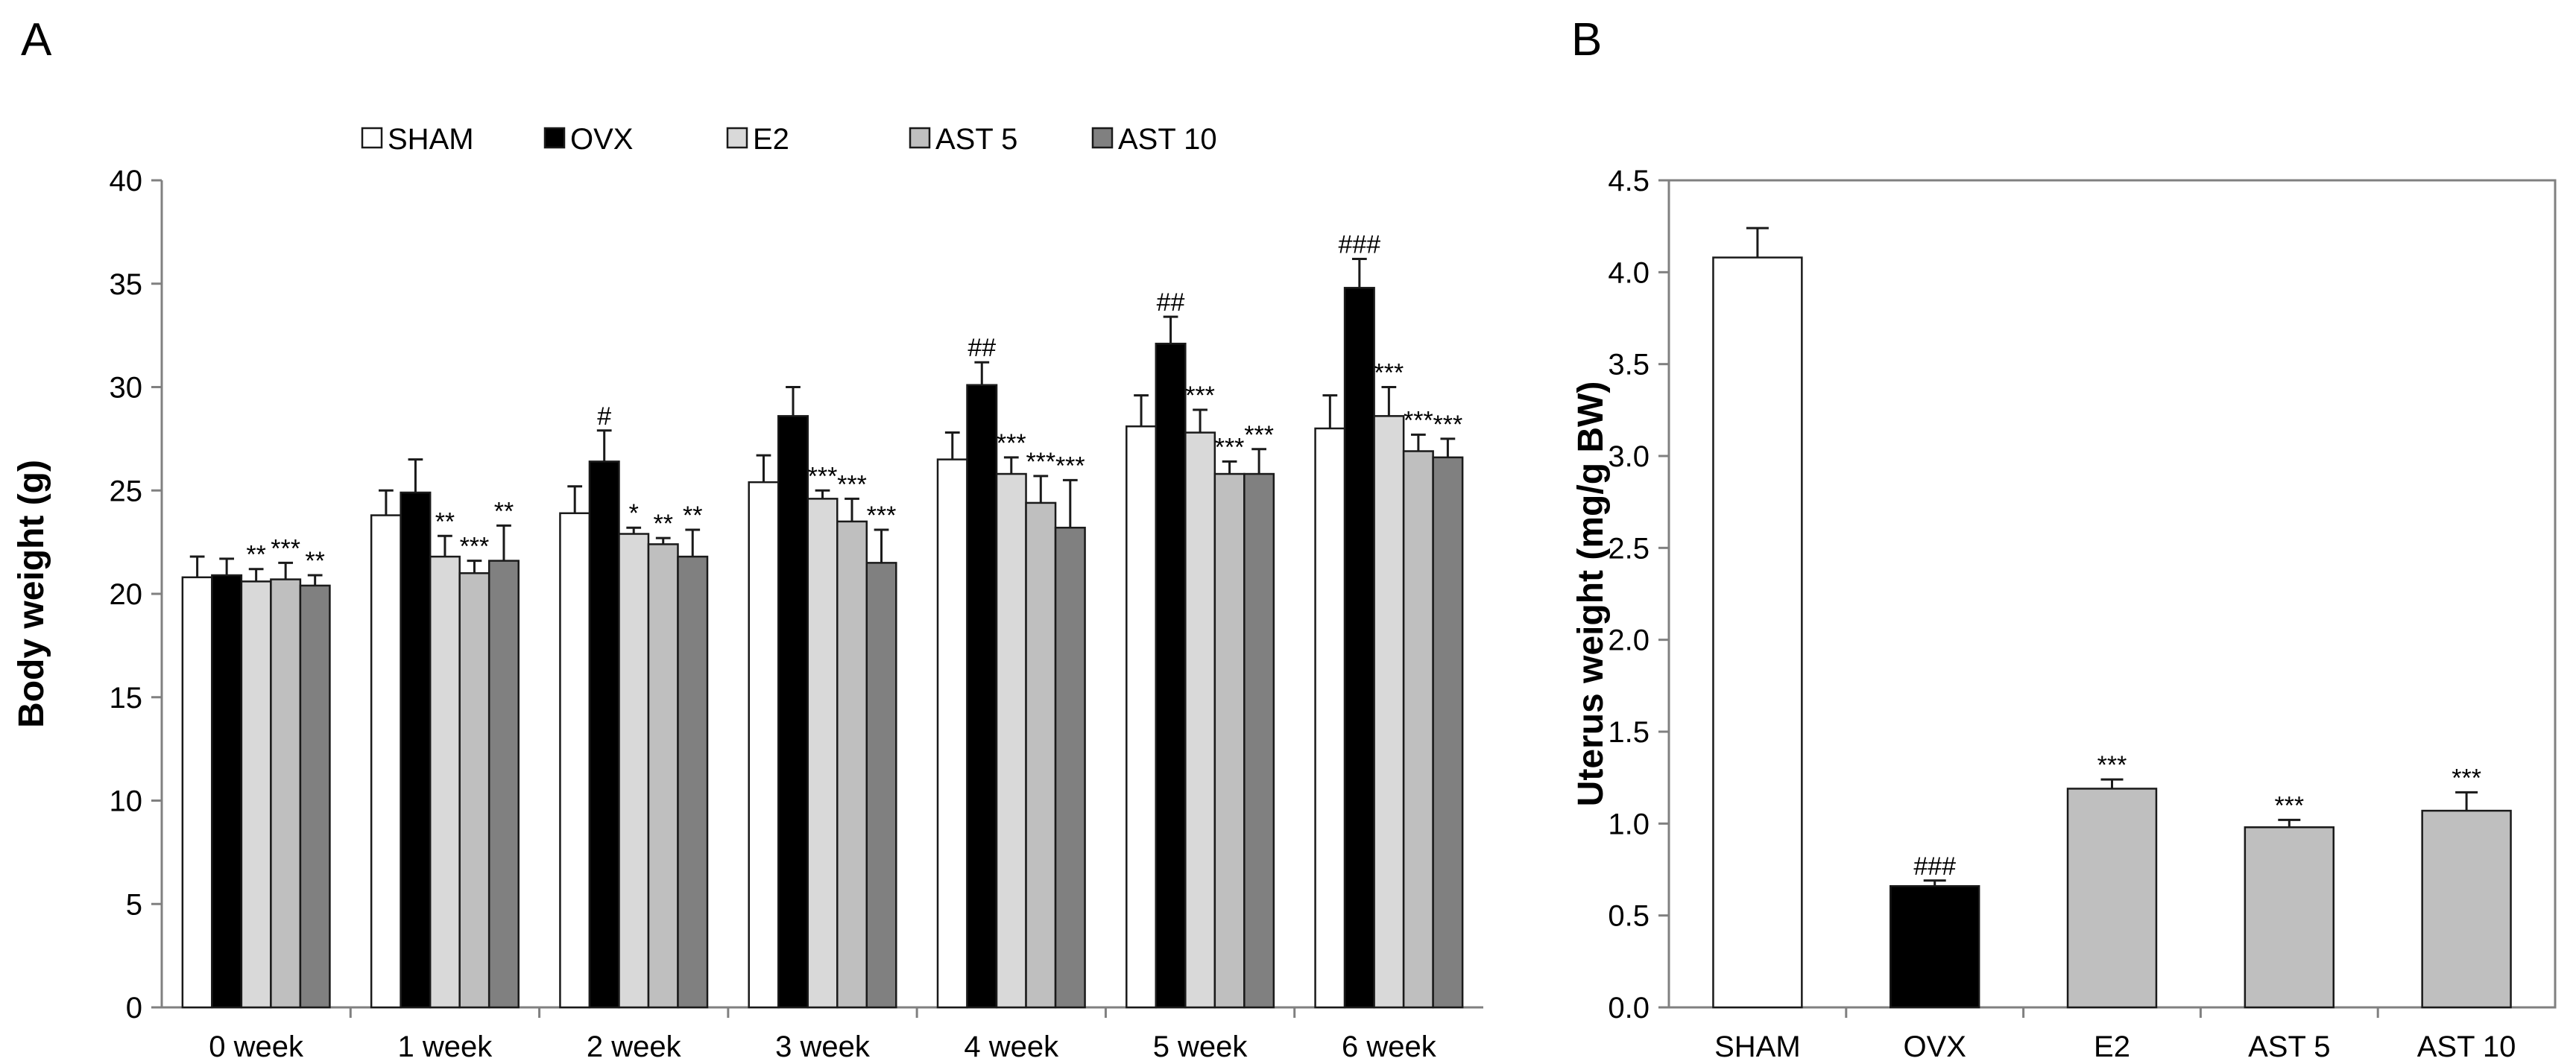 This screenshot has height=1064, width=2576. What do you see at coordinates (601, 139) in the screenshot?
I see `legend-label: OVX` at bounding box center [601, 139].